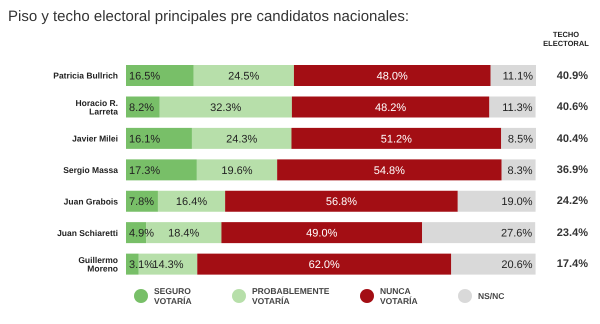 The width and height of the screenshot is (600, 324). I want to click on data-label: 18.4%, so click(184, 234).